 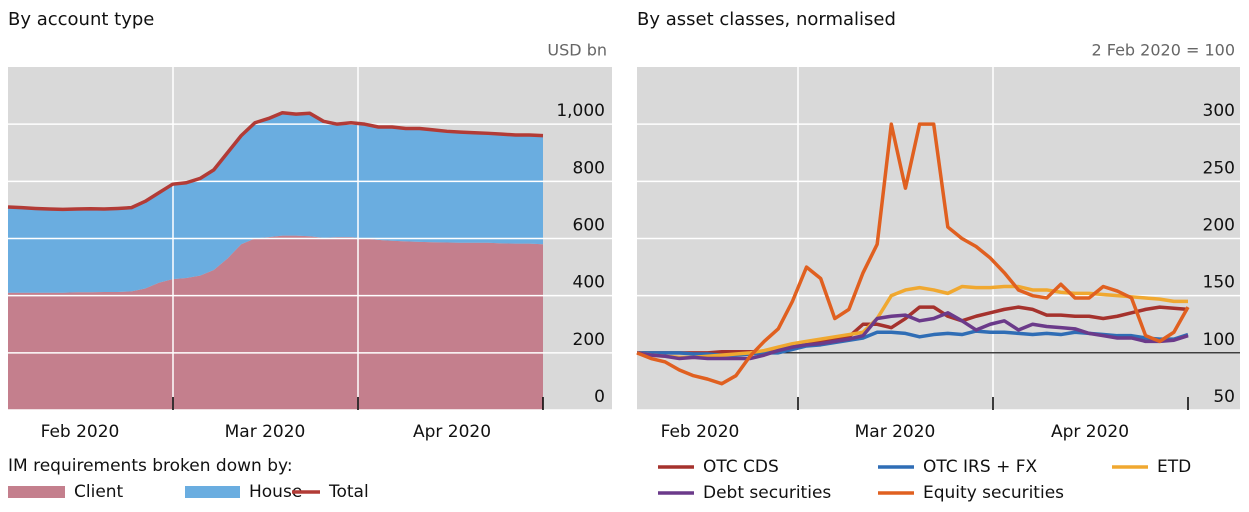 What do you see at coordinates (577, 50) in the screenshot?
I see `unit-label: USD bn` at bounding box center [577, 50].